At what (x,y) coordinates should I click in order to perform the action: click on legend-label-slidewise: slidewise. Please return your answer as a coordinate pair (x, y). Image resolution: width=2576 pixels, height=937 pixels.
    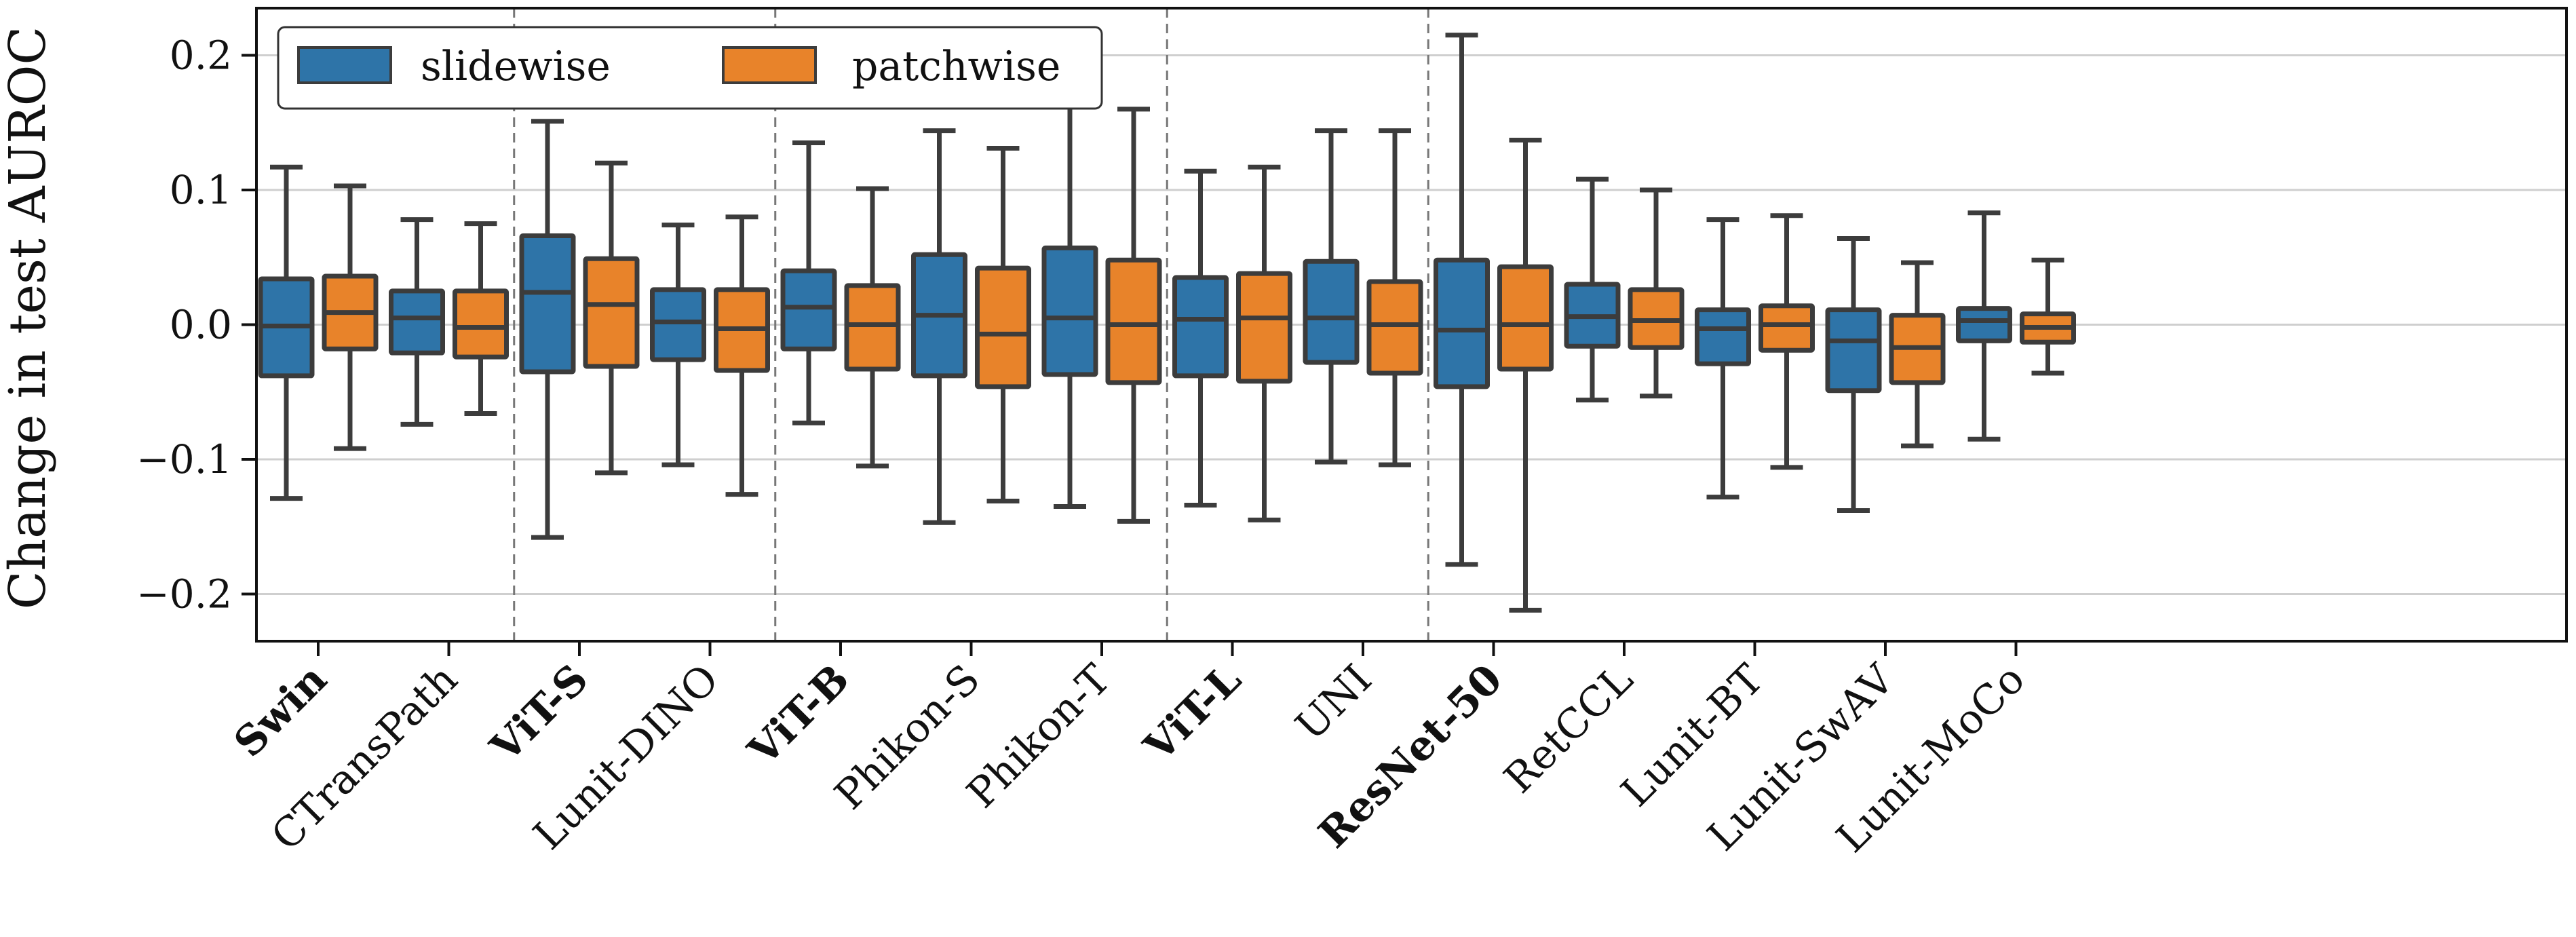
    Looking at the image, I should click on (516, 66).